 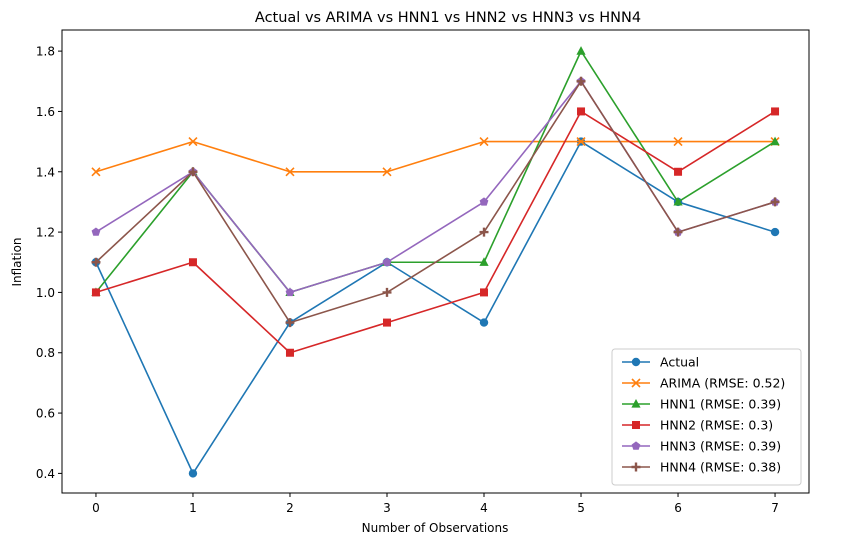 I want to click on legend-item: ARIMA (RMSE: 0.52), so click(x=703, y=383).